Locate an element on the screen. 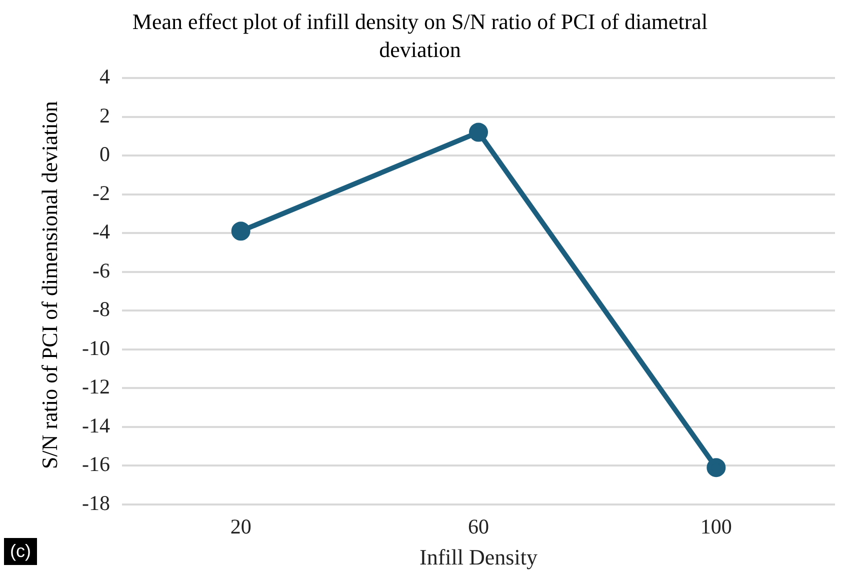  y-tick-label: 2 is located at coordinates (104, 115).